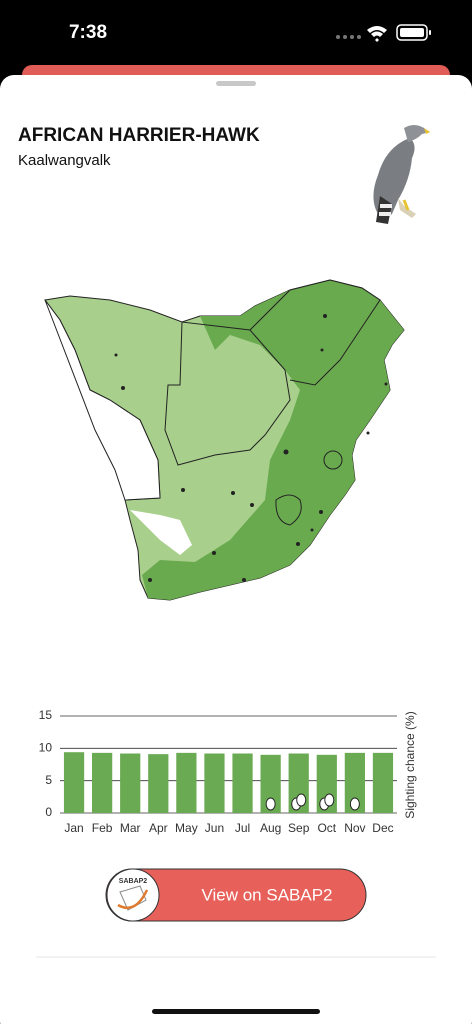 The image size is (472, 1024). What do you see at coordinates (299, 828) in the screenshot?
I see `x-tick-label: Sep` at bounding box center [299, 828].